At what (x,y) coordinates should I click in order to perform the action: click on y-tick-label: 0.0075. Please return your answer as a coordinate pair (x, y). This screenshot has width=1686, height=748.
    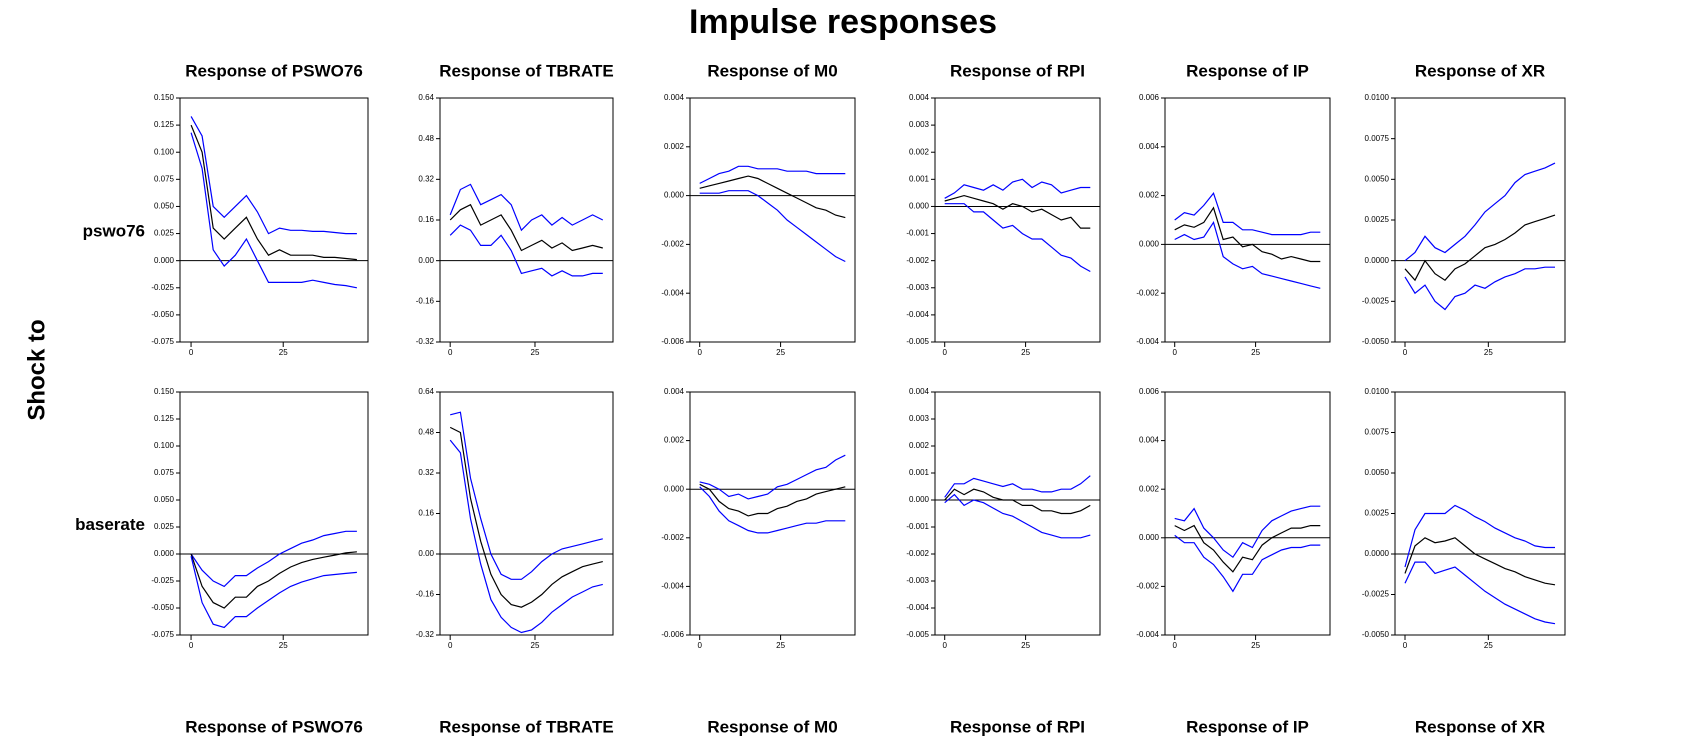
    Looking at the image, I should click on (1377, 138).